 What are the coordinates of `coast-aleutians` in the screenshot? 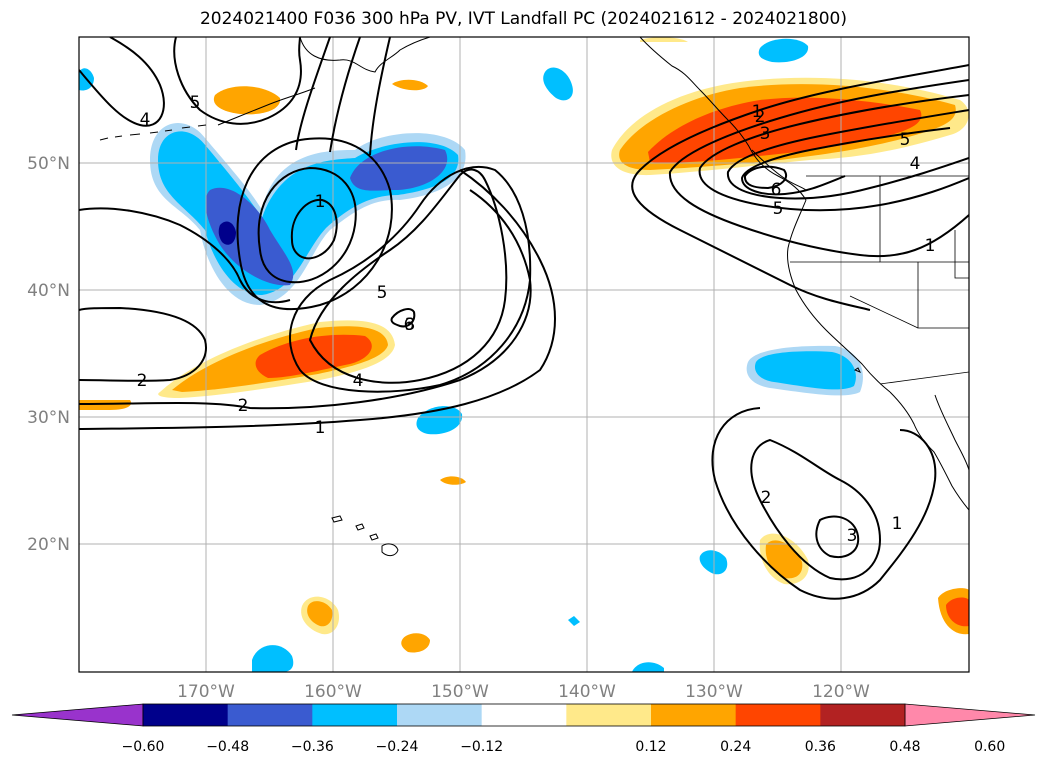 It's located at (153, 132).